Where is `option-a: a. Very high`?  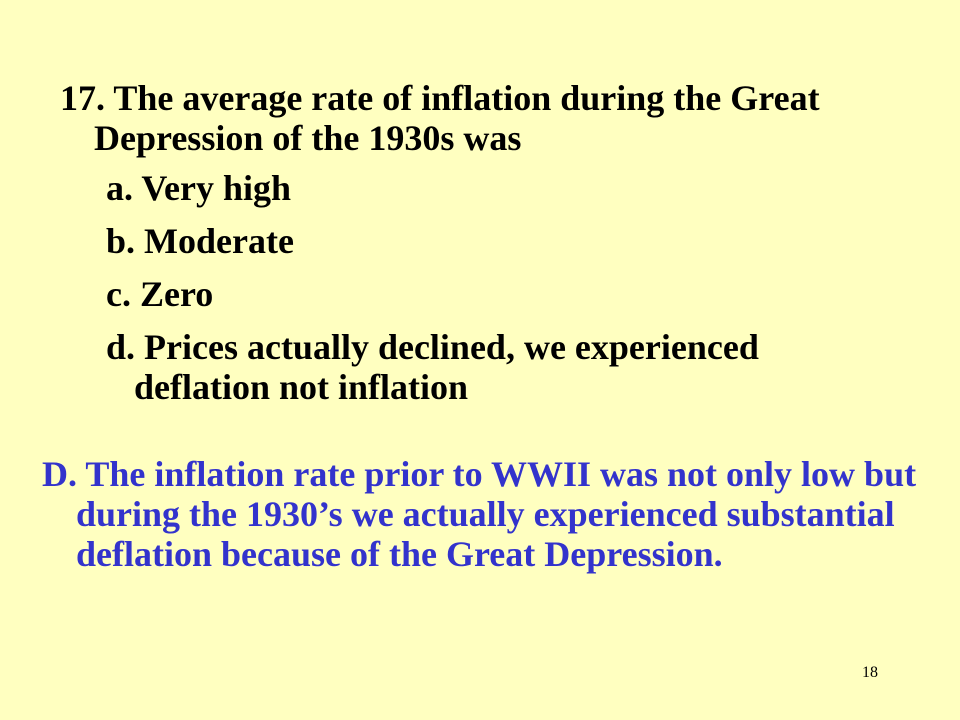
option-a: a. Very high is located at coordinates (199, 188).